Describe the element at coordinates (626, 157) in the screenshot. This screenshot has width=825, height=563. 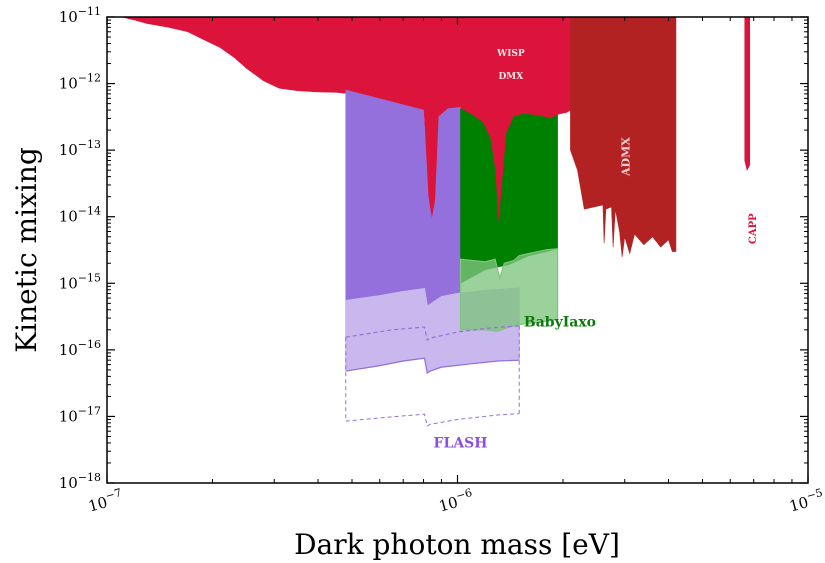
I see `region-label-admx: ADMX` at that location.